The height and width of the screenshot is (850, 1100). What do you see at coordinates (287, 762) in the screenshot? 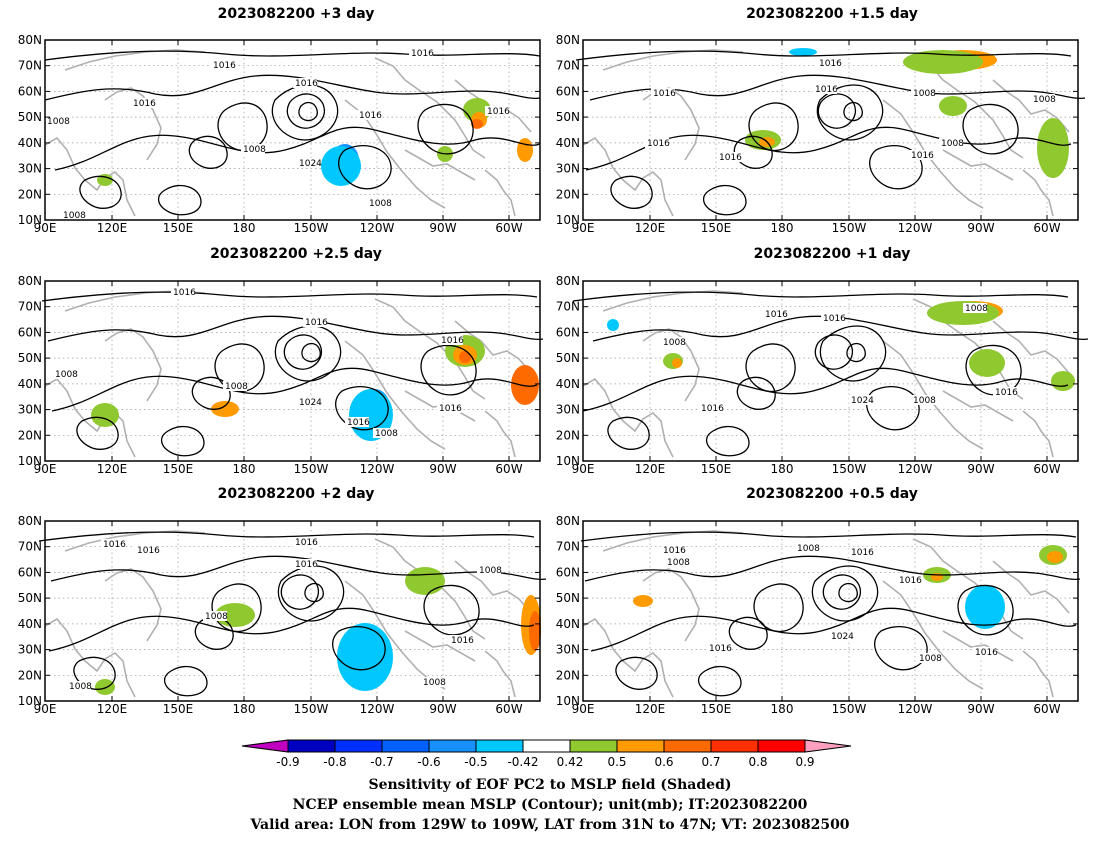
I see `colorbar-label: -0.9` at bounding box center [287, 762].